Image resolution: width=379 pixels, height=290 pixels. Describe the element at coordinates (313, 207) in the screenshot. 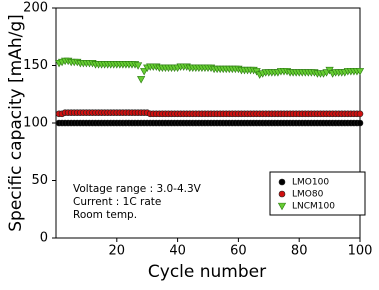

I see `legend-label: LNCM100` at that location.